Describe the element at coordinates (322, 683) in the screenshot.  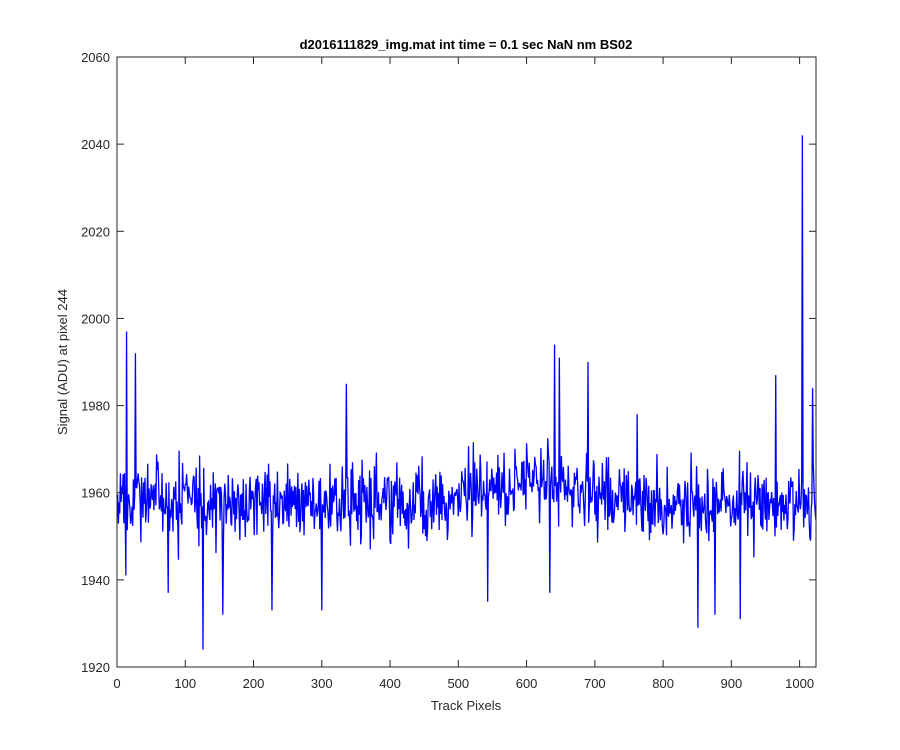
I see `x-tick-label: 300` at that location.